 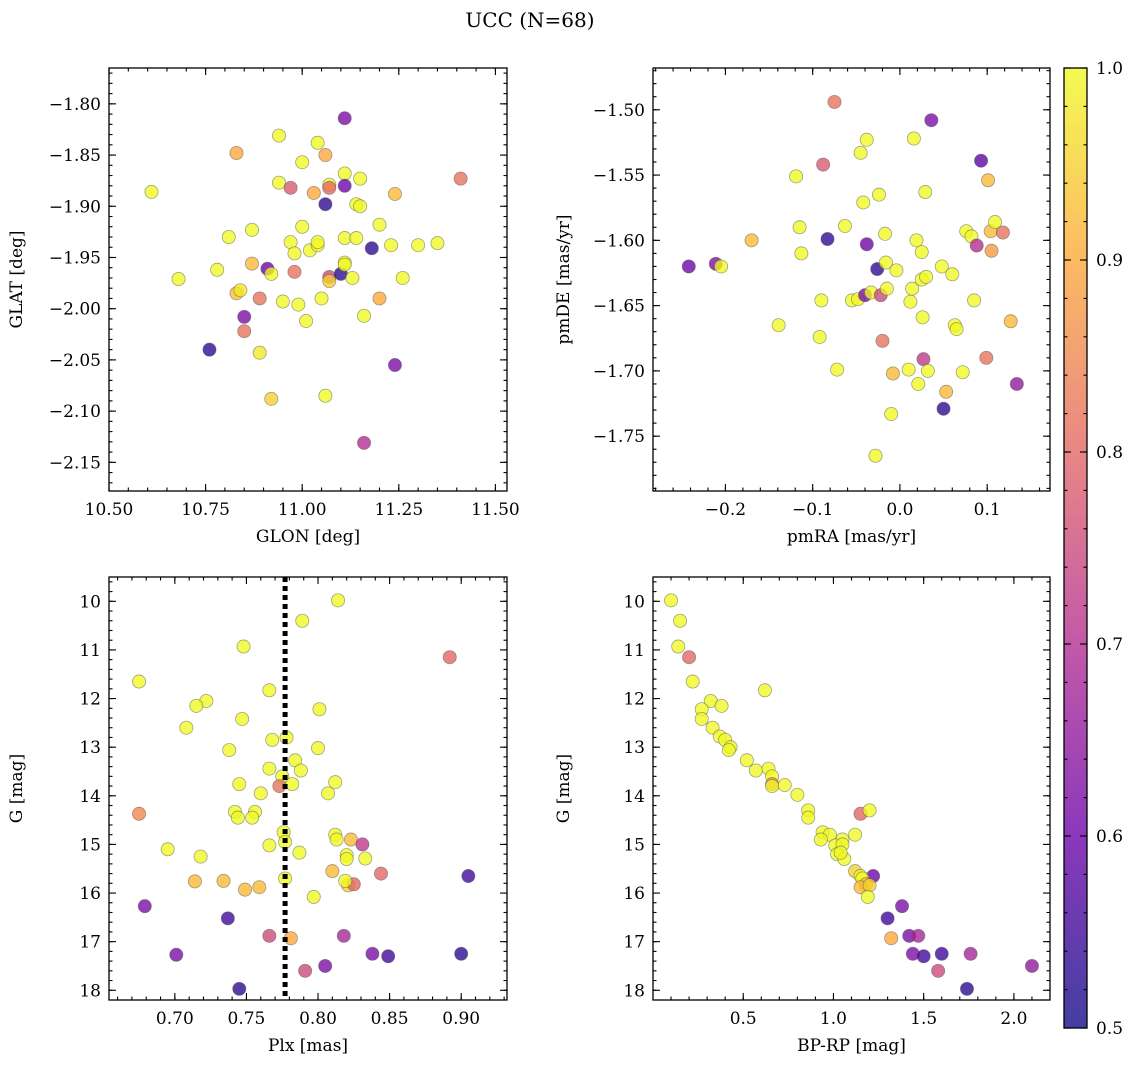 What do you see at coordinates (247, 1019) in the screenshot?
I see `x-tick-label: 0.75` at bounding box center [247, 1019].